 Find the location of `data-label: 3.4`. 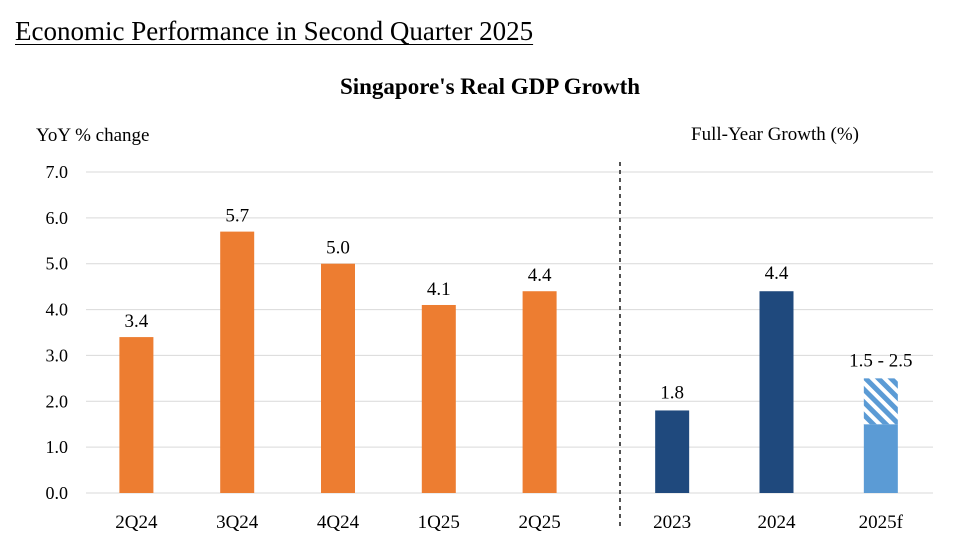

data-label: 3.4 is located at coordinates (137, 321).